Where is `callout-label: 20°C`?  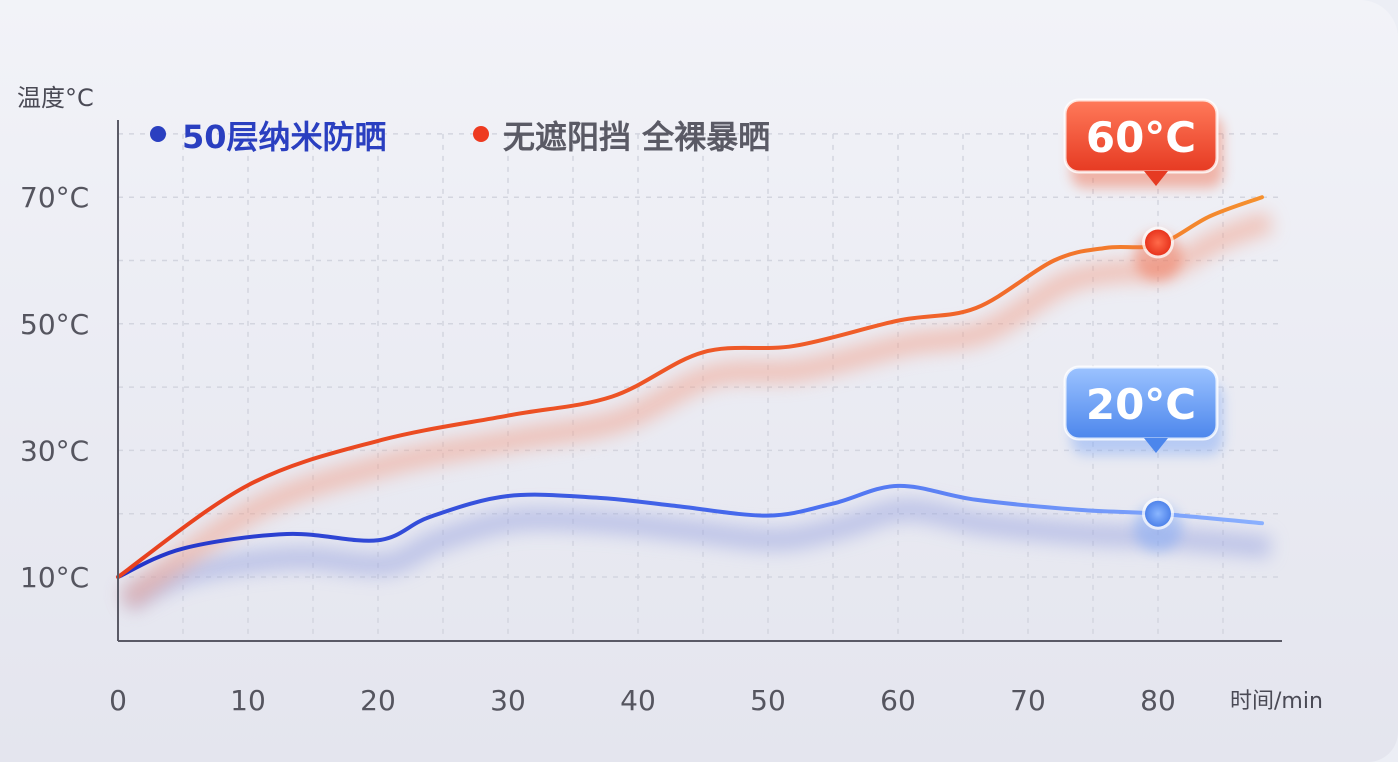 callout-label: 20°C is located at coordinates (1141, 404).